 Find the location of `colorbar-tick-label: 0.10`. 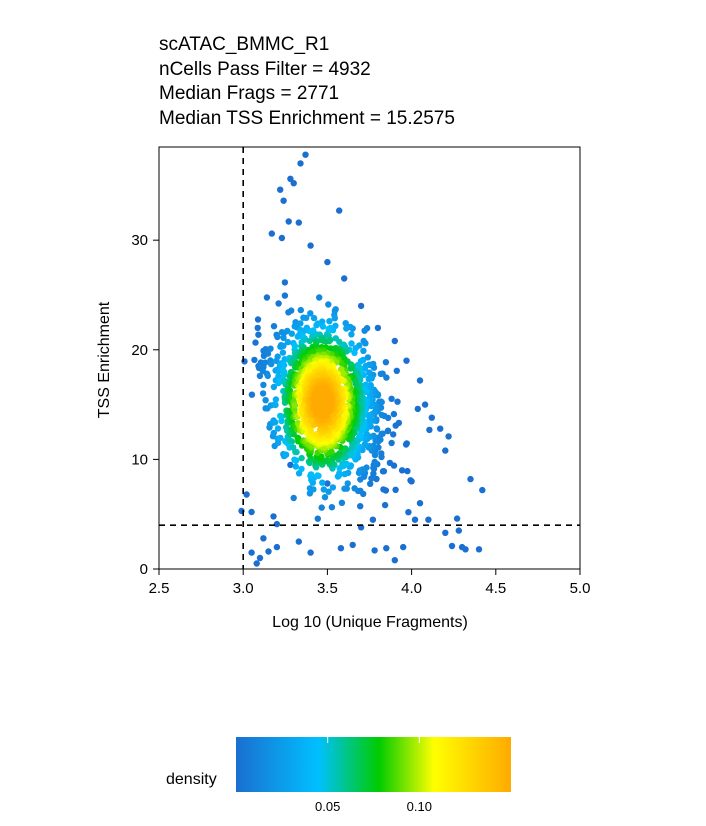

colorbar-tick-label: 0.10 is located at coordinates (419, 806).